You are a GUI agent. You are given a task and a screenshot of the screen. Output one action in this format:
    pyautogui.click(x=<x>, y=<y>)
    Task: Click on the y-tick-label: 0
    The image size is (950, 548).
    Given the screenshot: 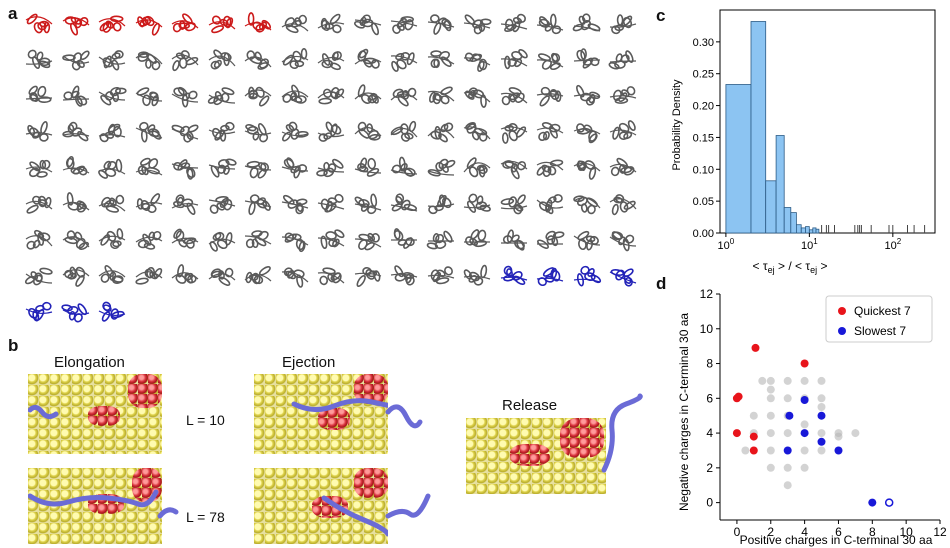 What is the action you would take?
    pyautogui.click(x=709, y=503)
    